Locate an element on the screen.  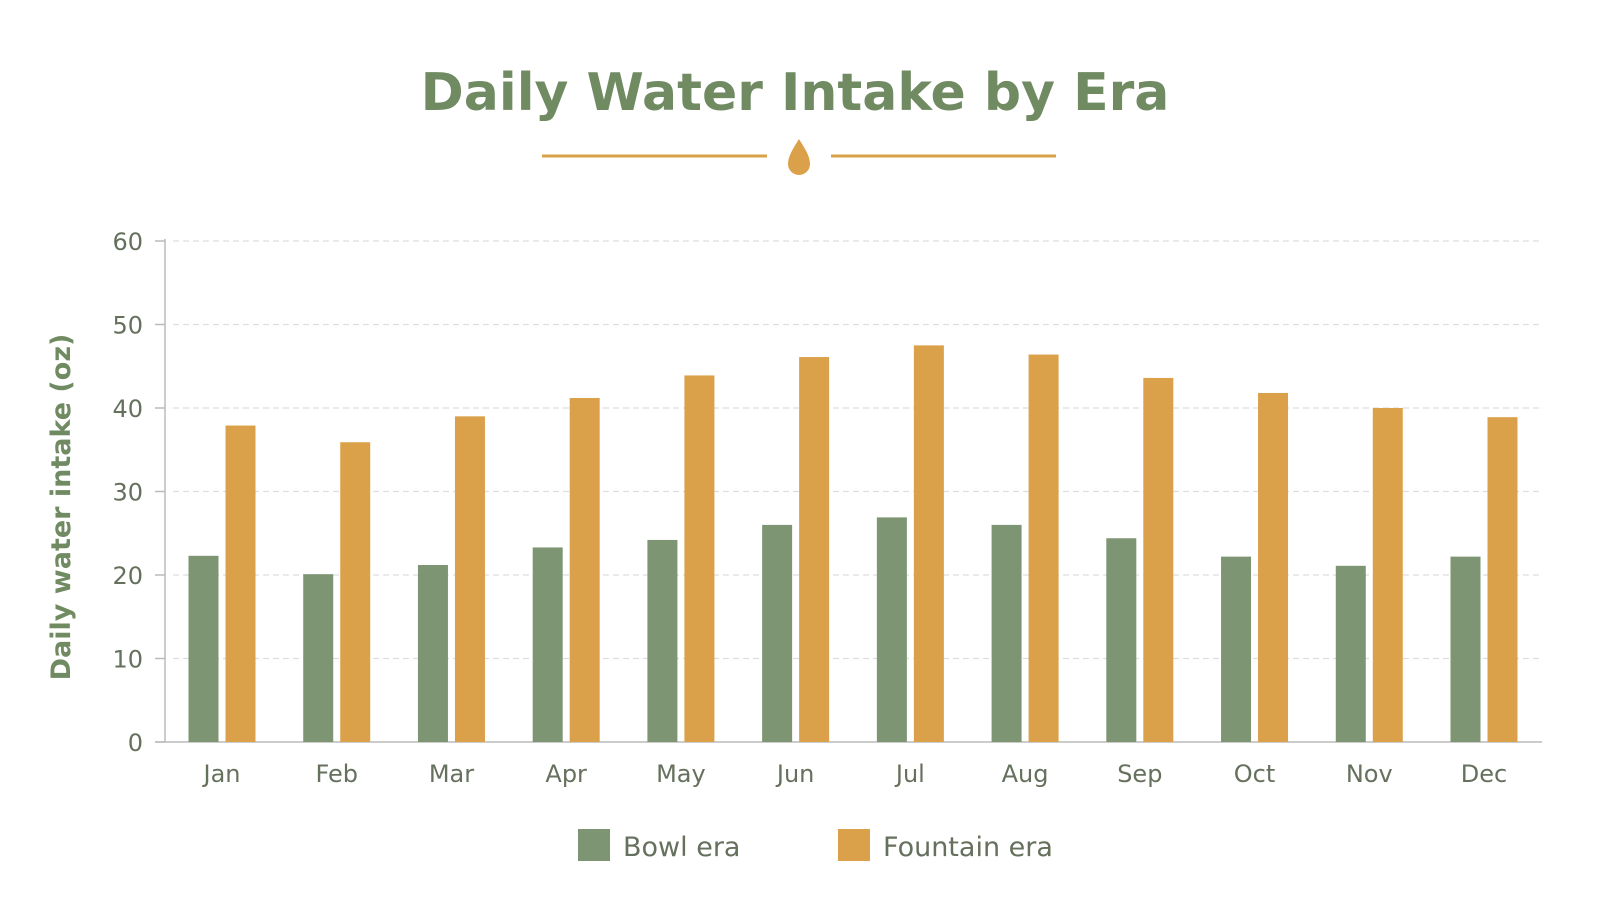
bar-fountain-era-dec is located at coordinates (1502, 579).